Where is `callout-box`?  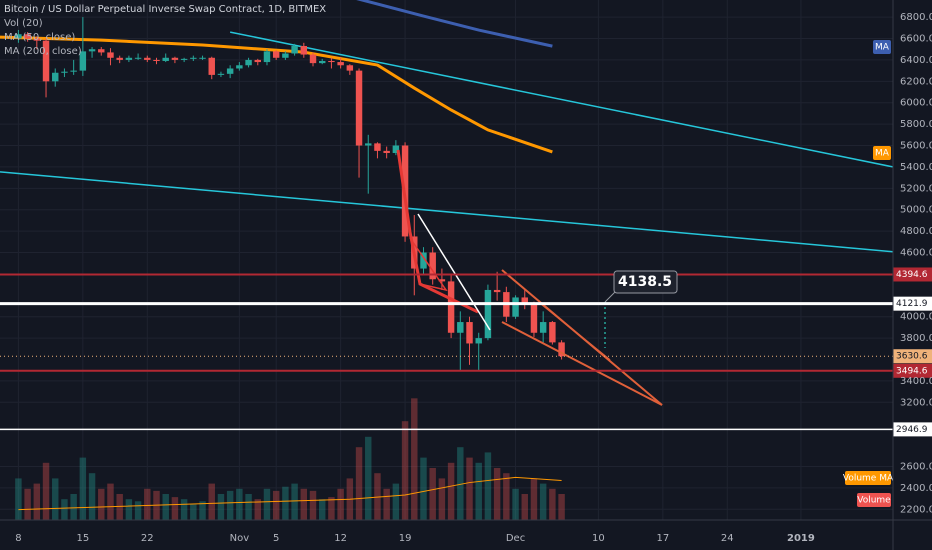 callout-box is located at coordinates (645, 282).